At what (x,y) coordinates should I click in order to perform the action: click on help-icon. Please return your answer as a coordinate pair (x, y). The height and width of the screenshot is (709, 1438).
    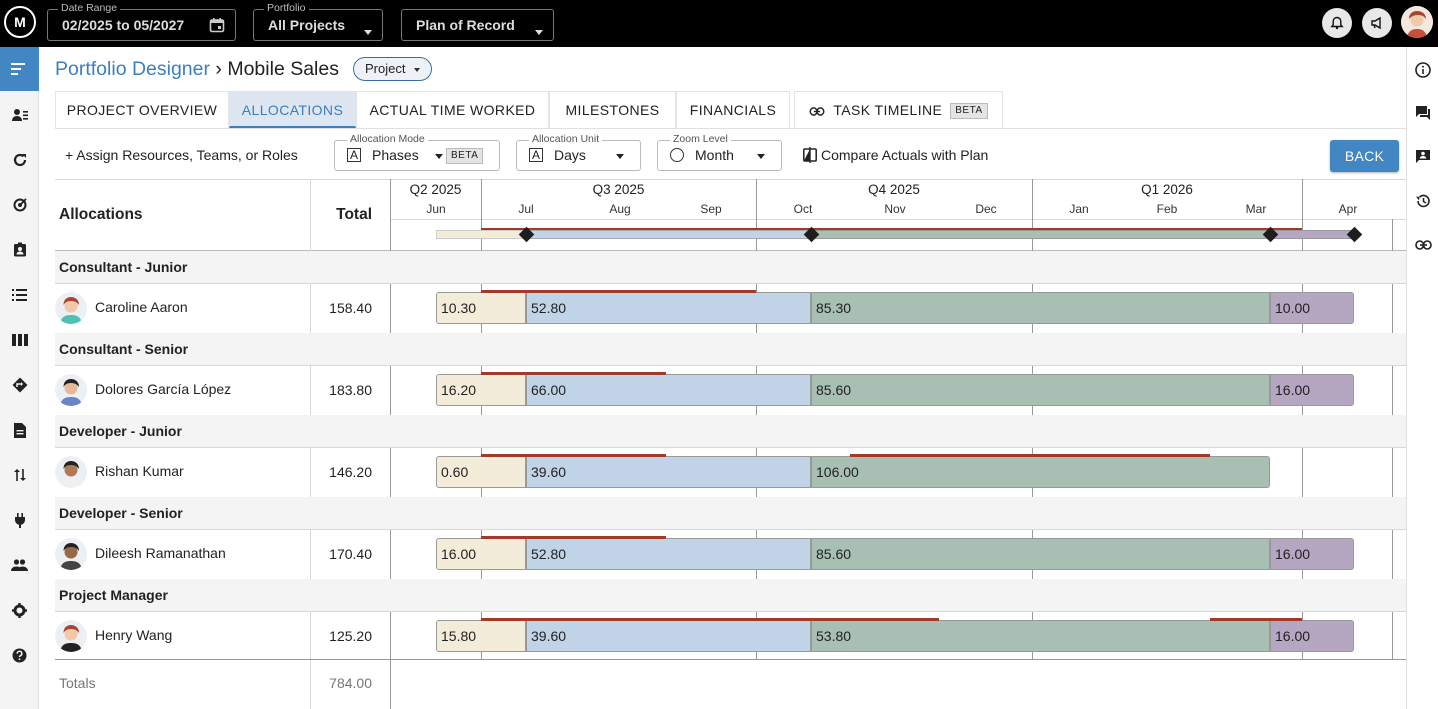
    Looking at the image, I should click on (19, 655).